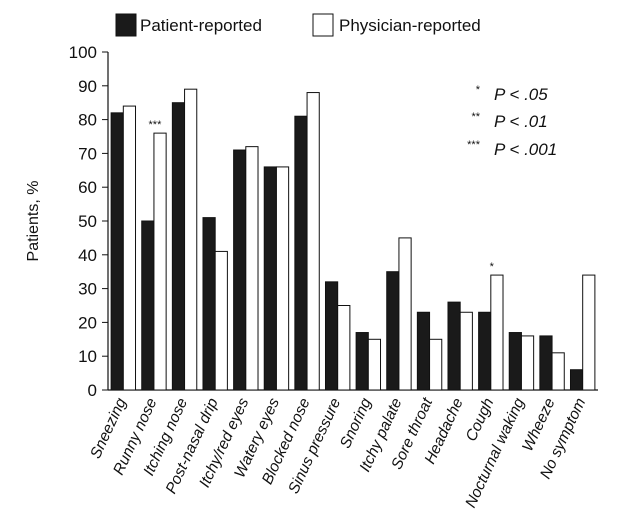 The width and height of the screenshot is (617, 511). Describe the element at coordinates (492, 267) in the screenshot. I see `significance-marker: *` at that location.